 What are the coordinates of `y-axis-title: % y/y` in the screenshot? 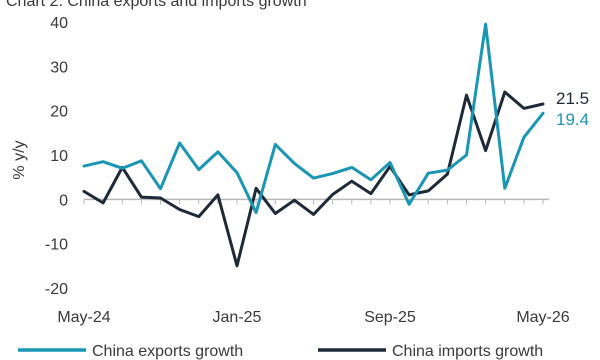 It's located at (19, 159).